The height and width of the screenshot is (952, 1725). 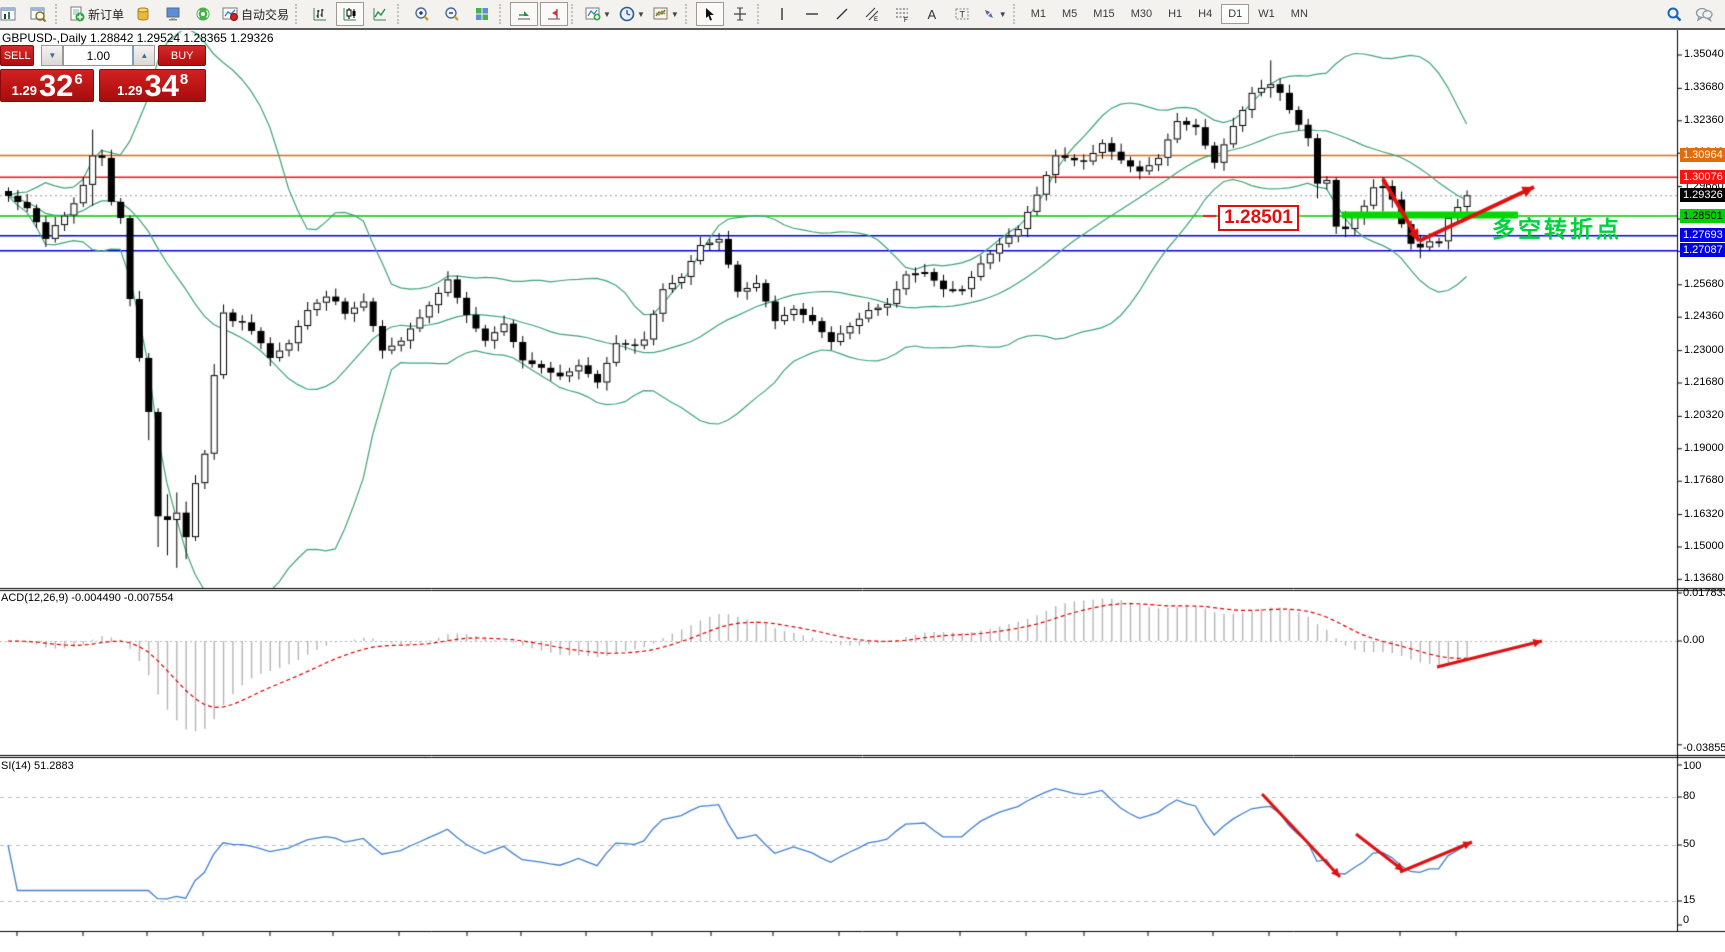 What do you see at coordinates (182, 55) in the screenshot?
I see `buy-button: BUY` at bounding box center [182, 55].